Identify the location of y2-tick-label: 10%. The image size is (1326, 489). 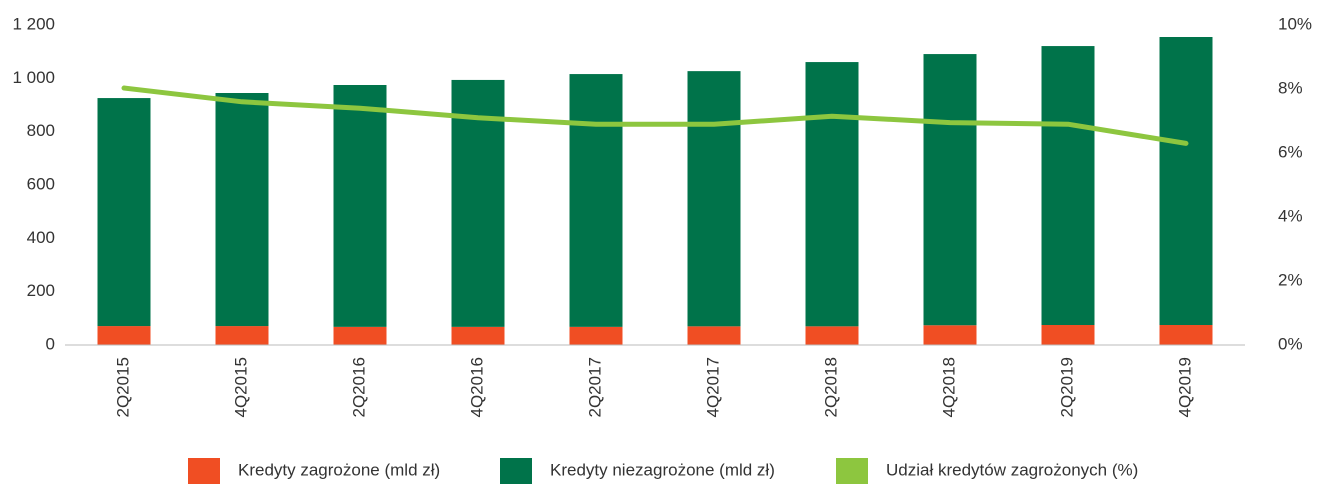
(1295, 23).